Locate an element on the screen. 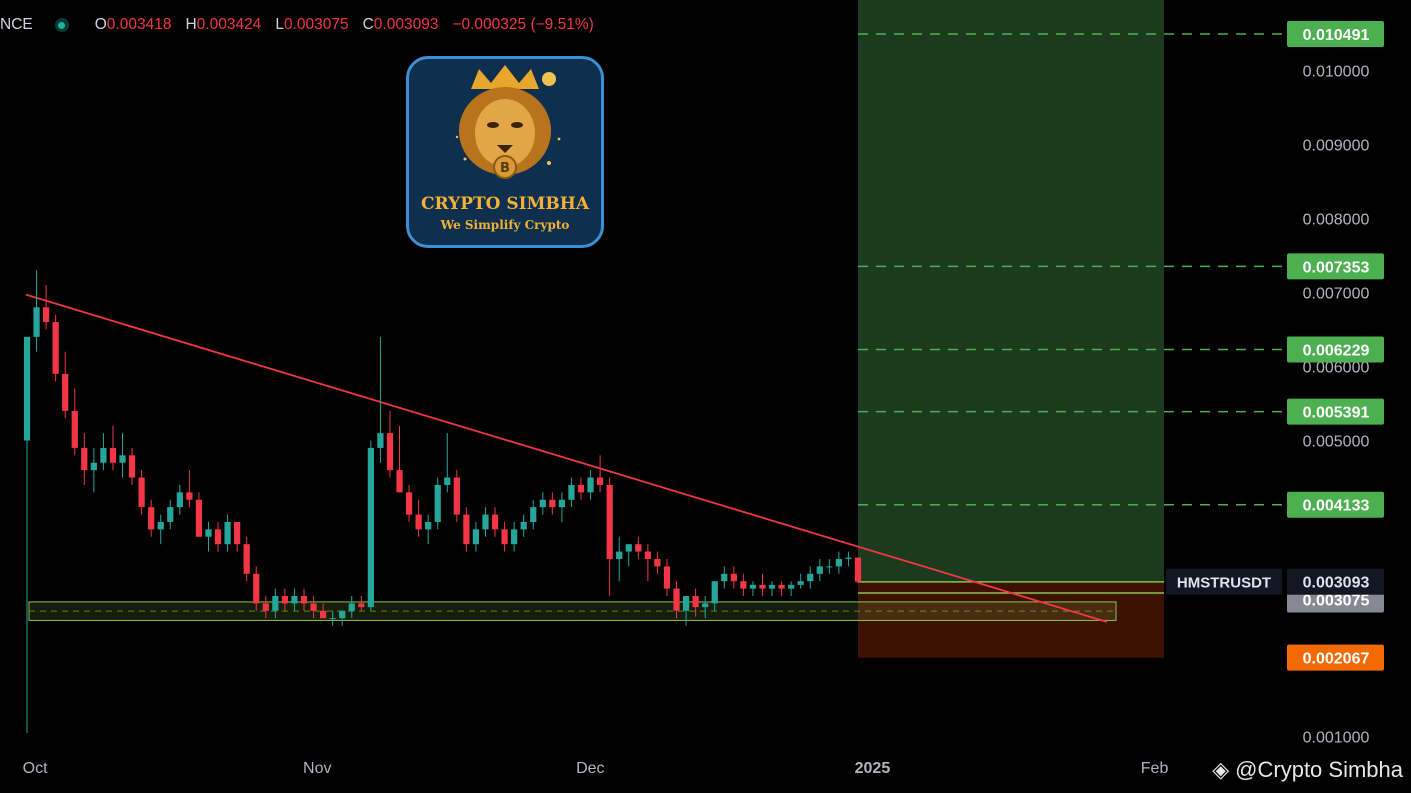  target-tag: 0.004133 is located at coordinates (1335, 504).